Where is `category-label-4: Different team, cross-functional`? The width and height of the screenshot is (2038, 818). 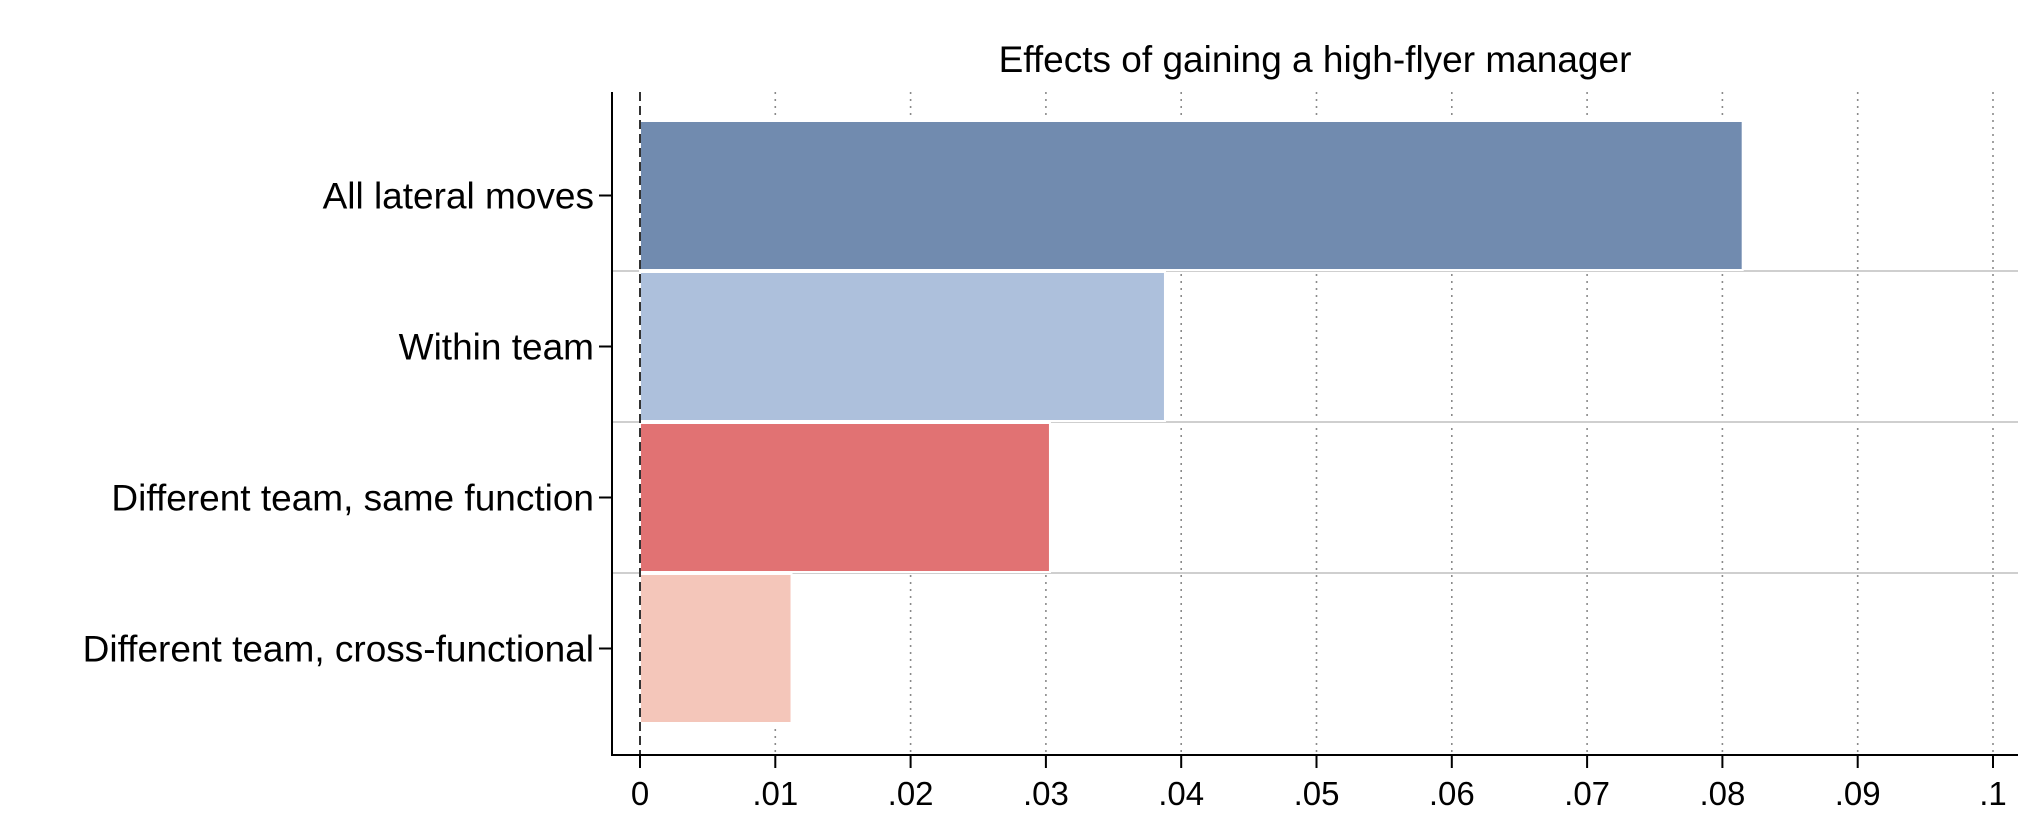 category-label-4: Different team, cross-functional is located at coordinates (338, 649).